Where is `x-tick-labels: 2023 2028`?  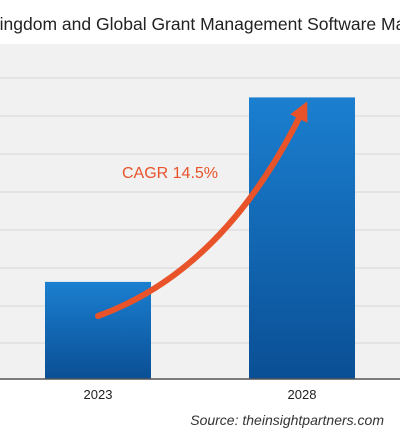
x-tick-labels: 2023 2028 is located at coordinates (200, 394).